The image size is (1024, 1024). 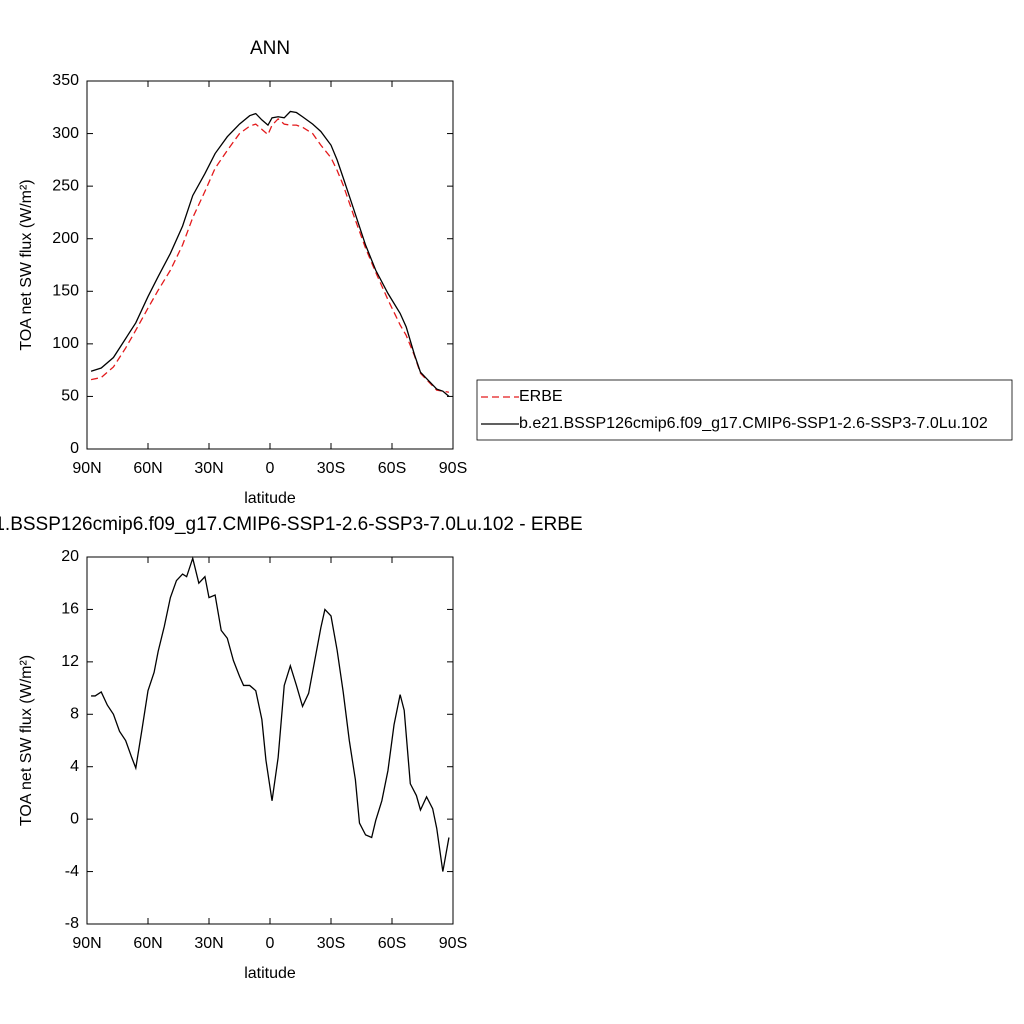 What do you see at coordinates (74, 714) in the screenshot?
I see `y-tick-label: 8` at bounding box center [74, 714].